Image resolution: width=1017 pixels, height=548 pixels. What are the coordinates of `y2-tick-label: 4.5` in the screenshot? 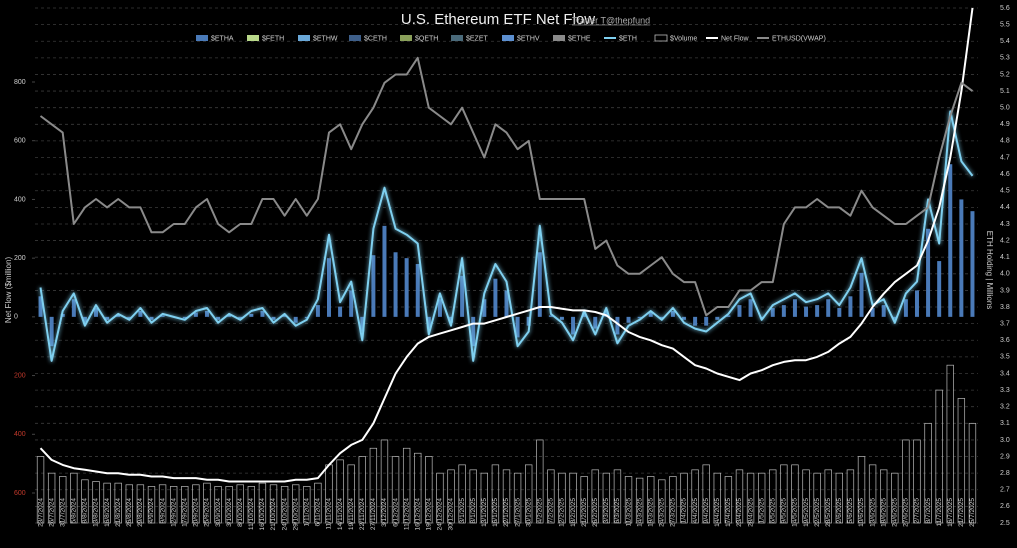 It's located at (1005, 191).